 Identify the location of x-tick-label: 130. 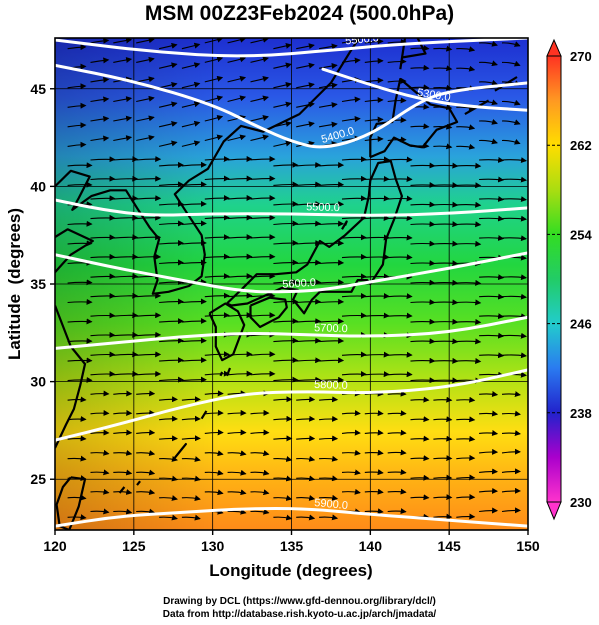
(213, 546).